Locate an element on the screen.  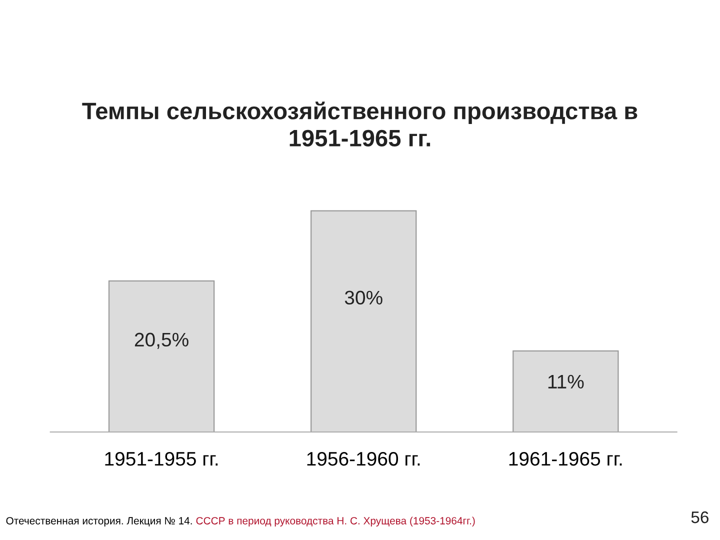
text: СССР в период руководства Н. С. Хрущева (1953-1964гг.) is located at coordinates (335, 521).